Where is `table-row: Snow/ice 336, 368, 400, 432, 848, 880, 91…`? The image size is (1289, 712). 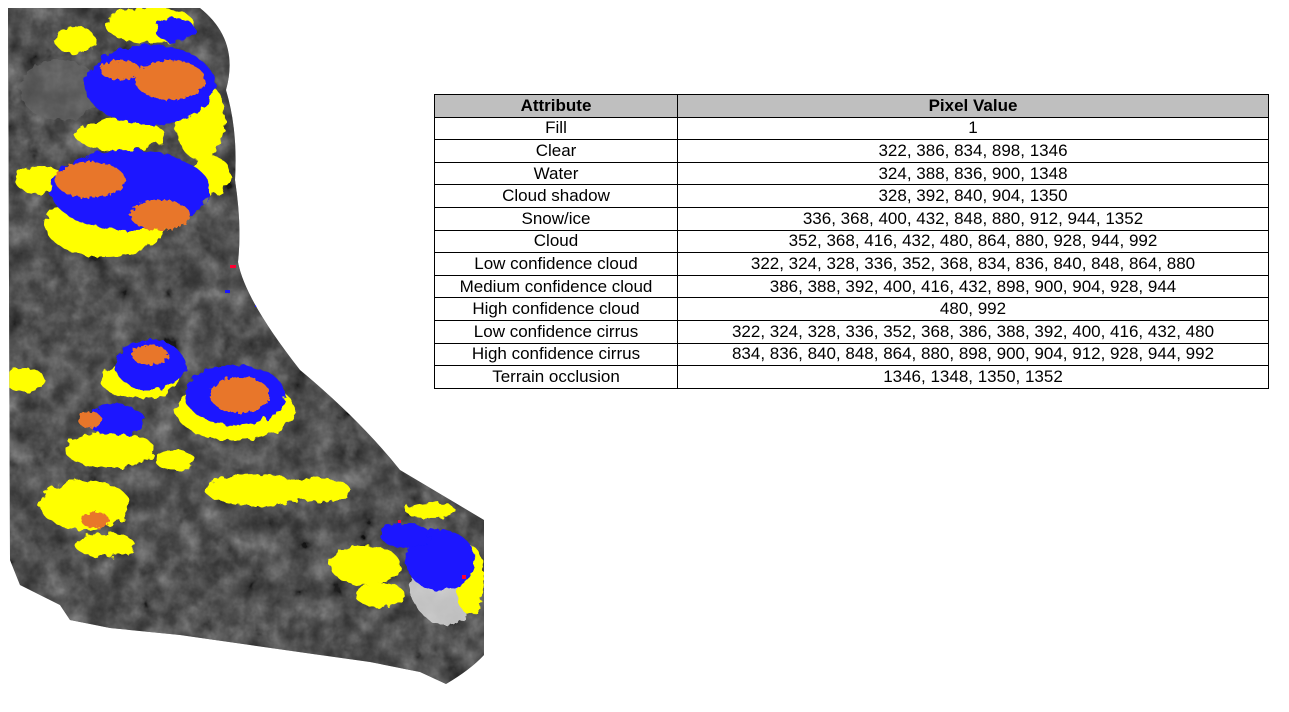
table-row: Snow/ice 336, 368, 400, 432, 848, 880, 91… is located at coordinates (851, 218).